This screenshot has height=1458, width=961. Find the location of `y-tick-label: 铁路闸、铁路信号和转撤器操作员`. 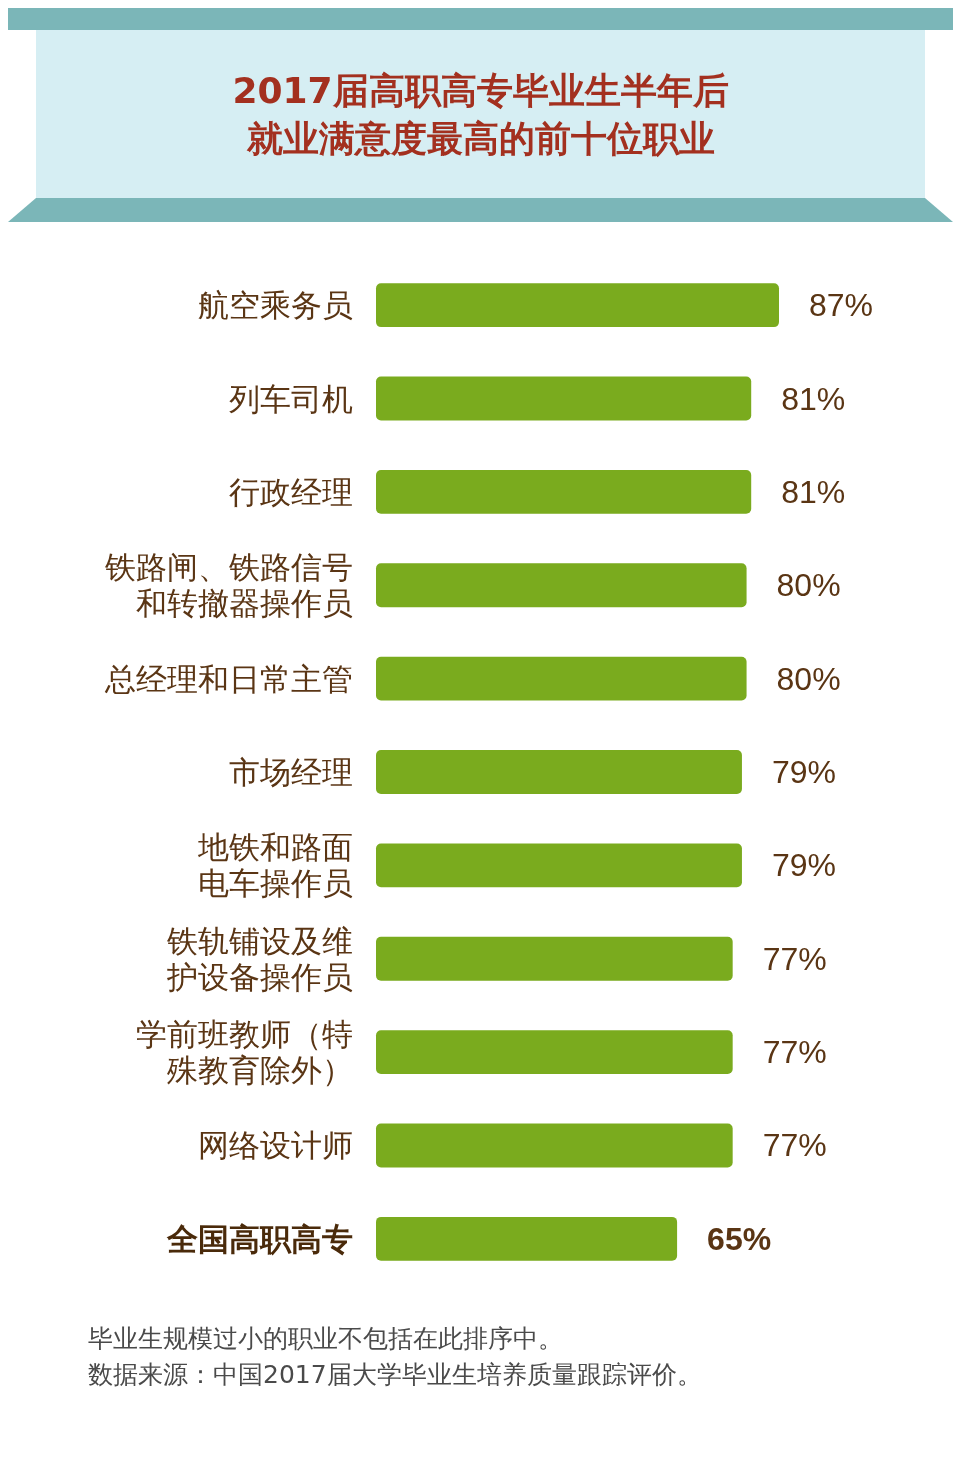

y-tick-label: 铁路闸、铁路信号和转撤器操作员 is located at coordinates (228, 585).